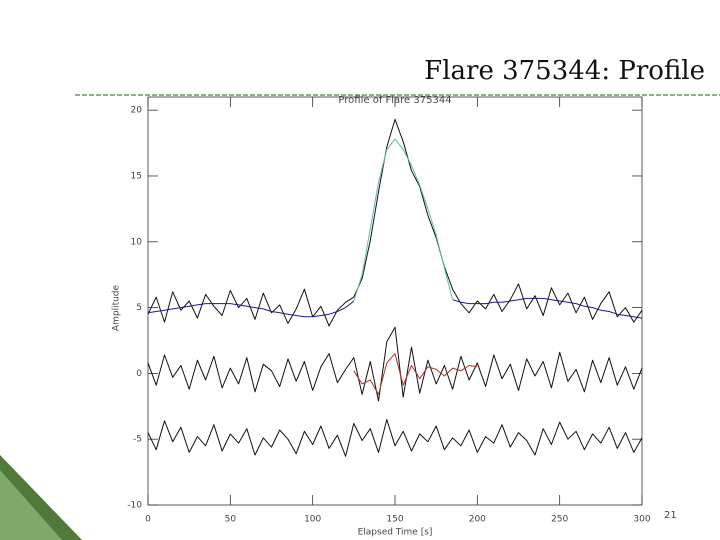  Describe the element at coordinates (137, 440) in the screenshot. I see `y-tick-label: -5` at that location.